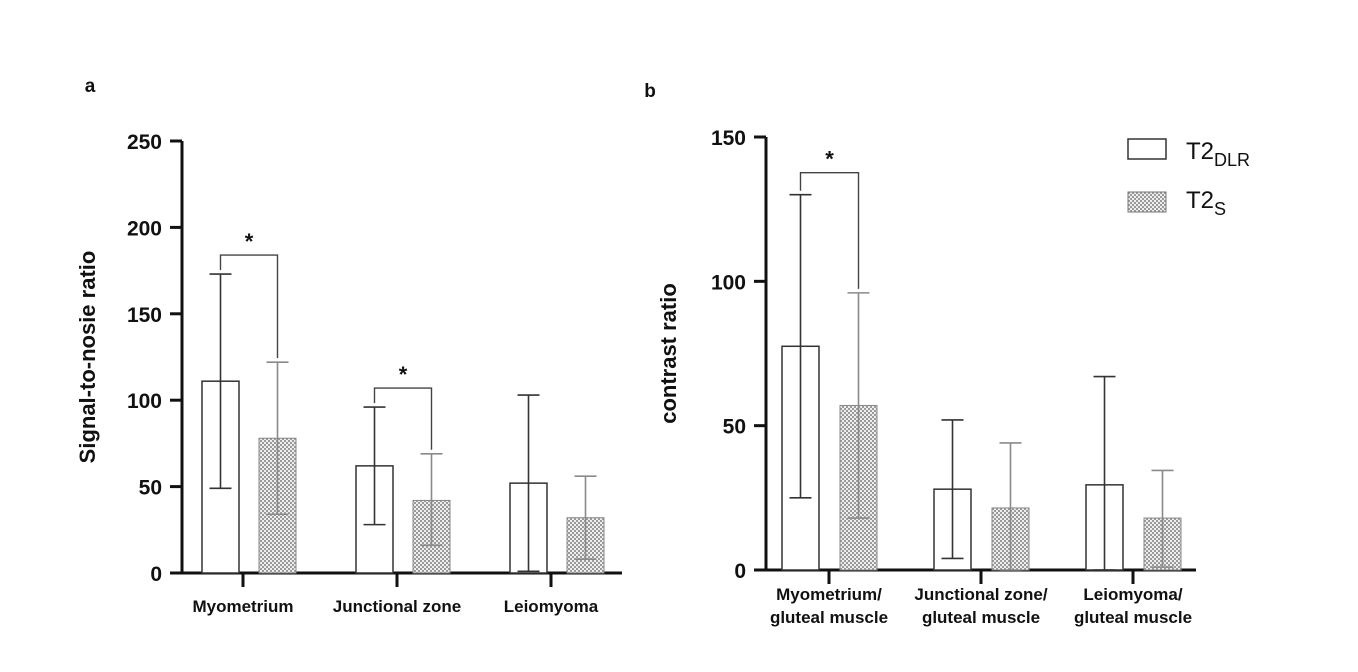 The width and height of the screenshot is (1358, 672). I want to click on panel-b-y-tick-label-1: 50, so click(734, 427).